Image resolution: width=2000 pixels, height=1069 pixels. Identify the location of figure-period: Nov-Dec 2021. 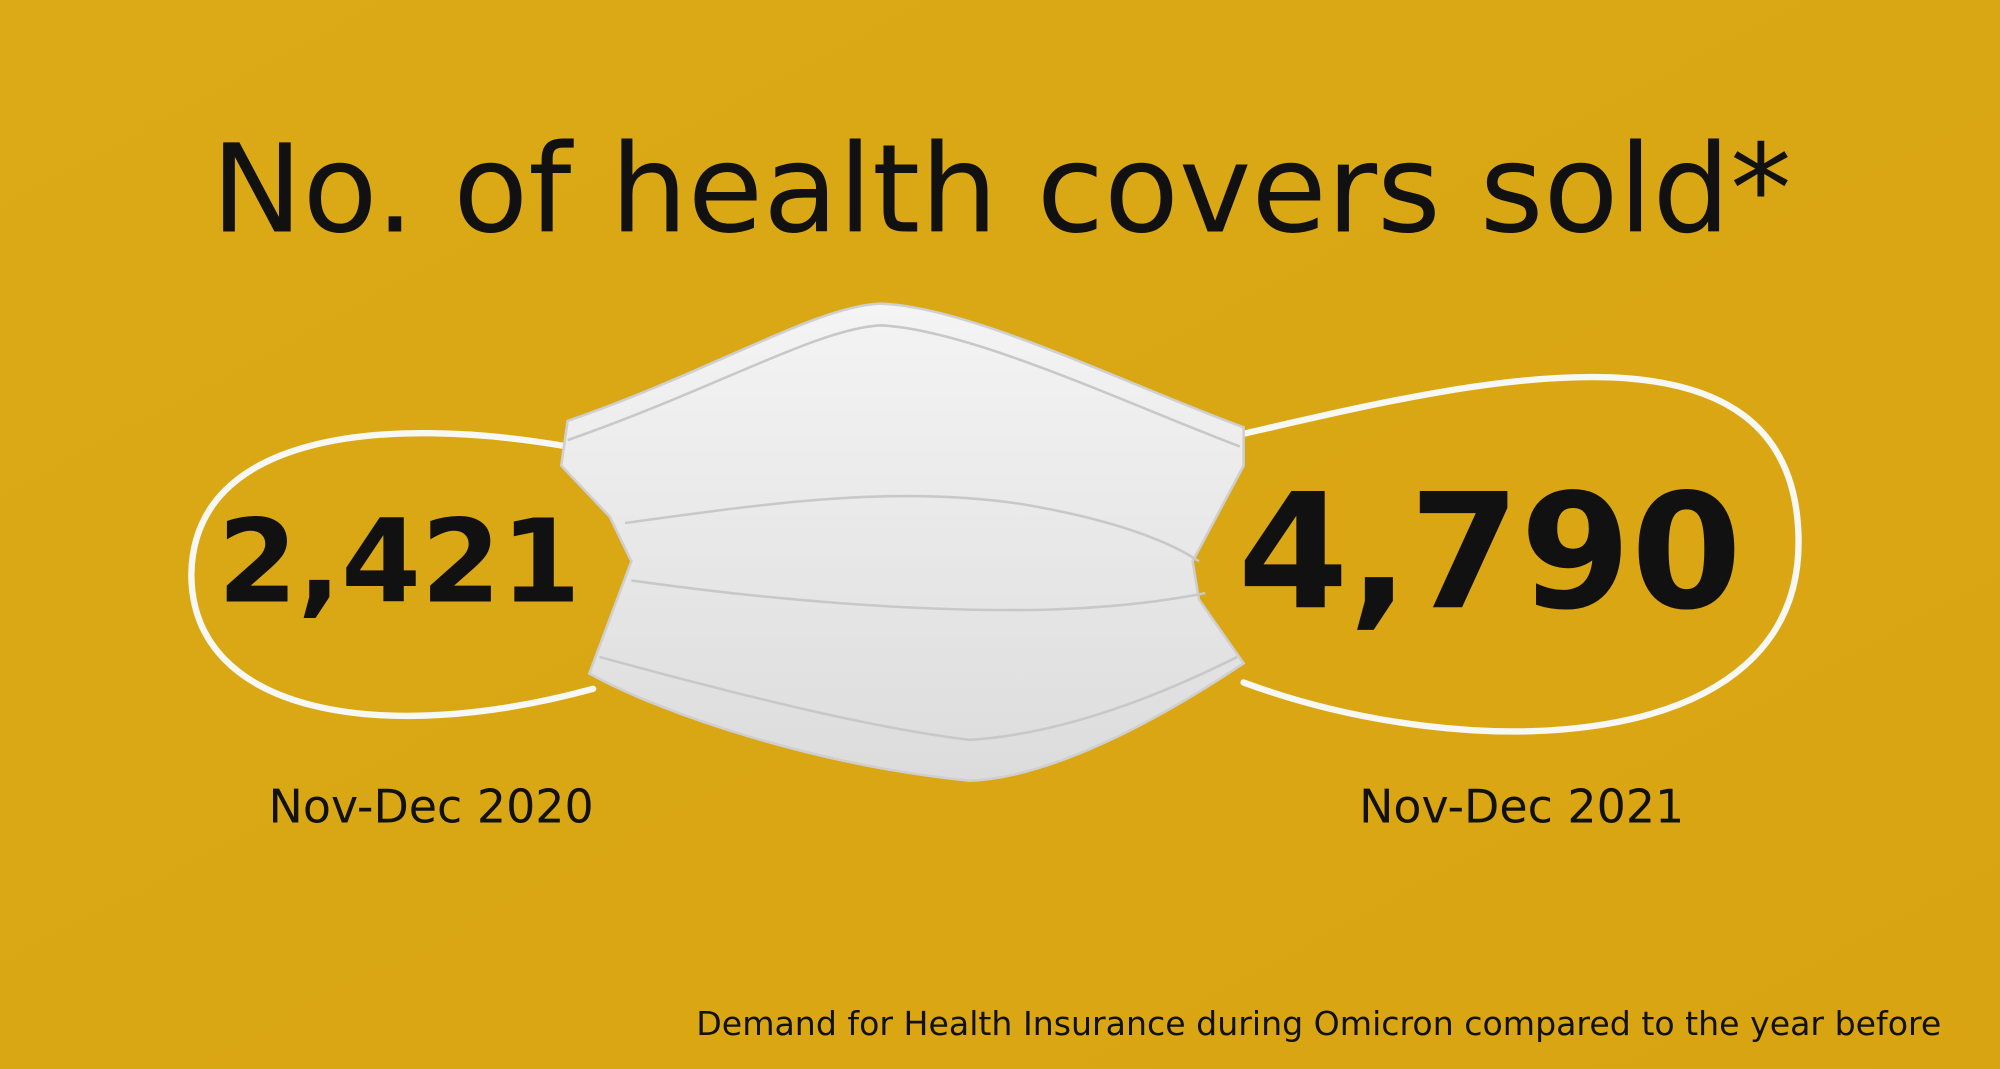
(1521, 807).